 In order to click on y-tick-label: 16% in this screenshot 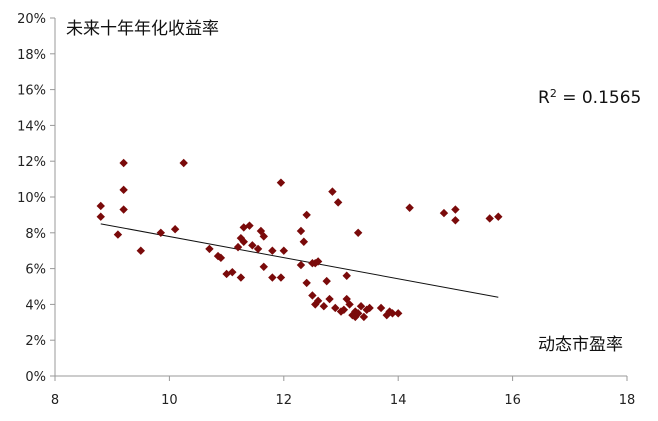, I will do `click(31, 91)`.